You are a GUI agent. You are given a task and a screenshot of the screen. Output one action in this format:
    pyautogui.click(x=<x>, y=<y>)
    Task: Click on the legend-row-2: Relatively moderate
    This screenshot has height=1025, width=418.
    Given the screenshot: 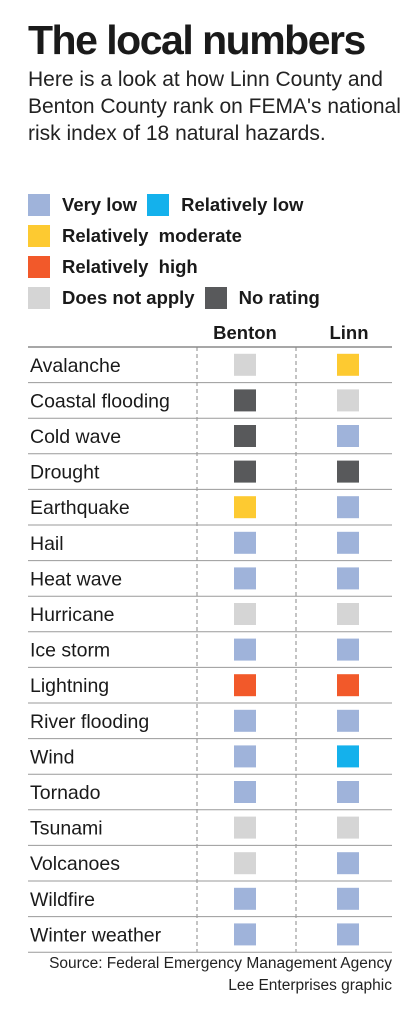 What is the action you would take?
    pyautogui.click(x=140, y=236)
    